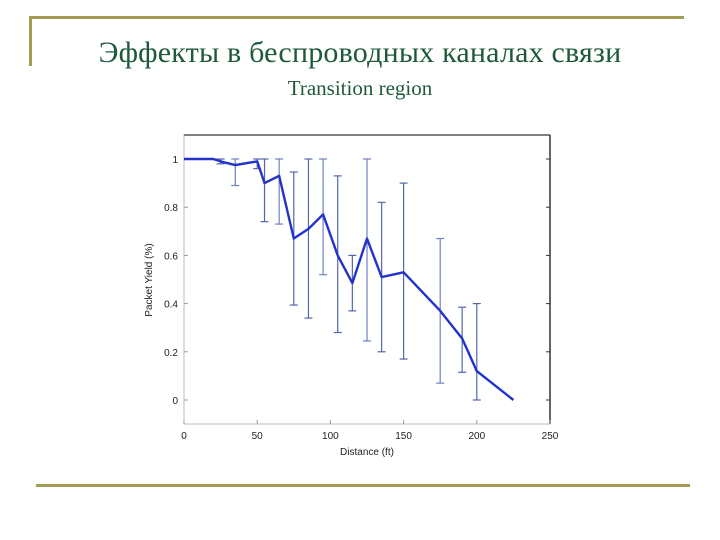 The image size is (720, 540). I want to click on y-axis-label: Packet Yield (%), so click(149, 279).